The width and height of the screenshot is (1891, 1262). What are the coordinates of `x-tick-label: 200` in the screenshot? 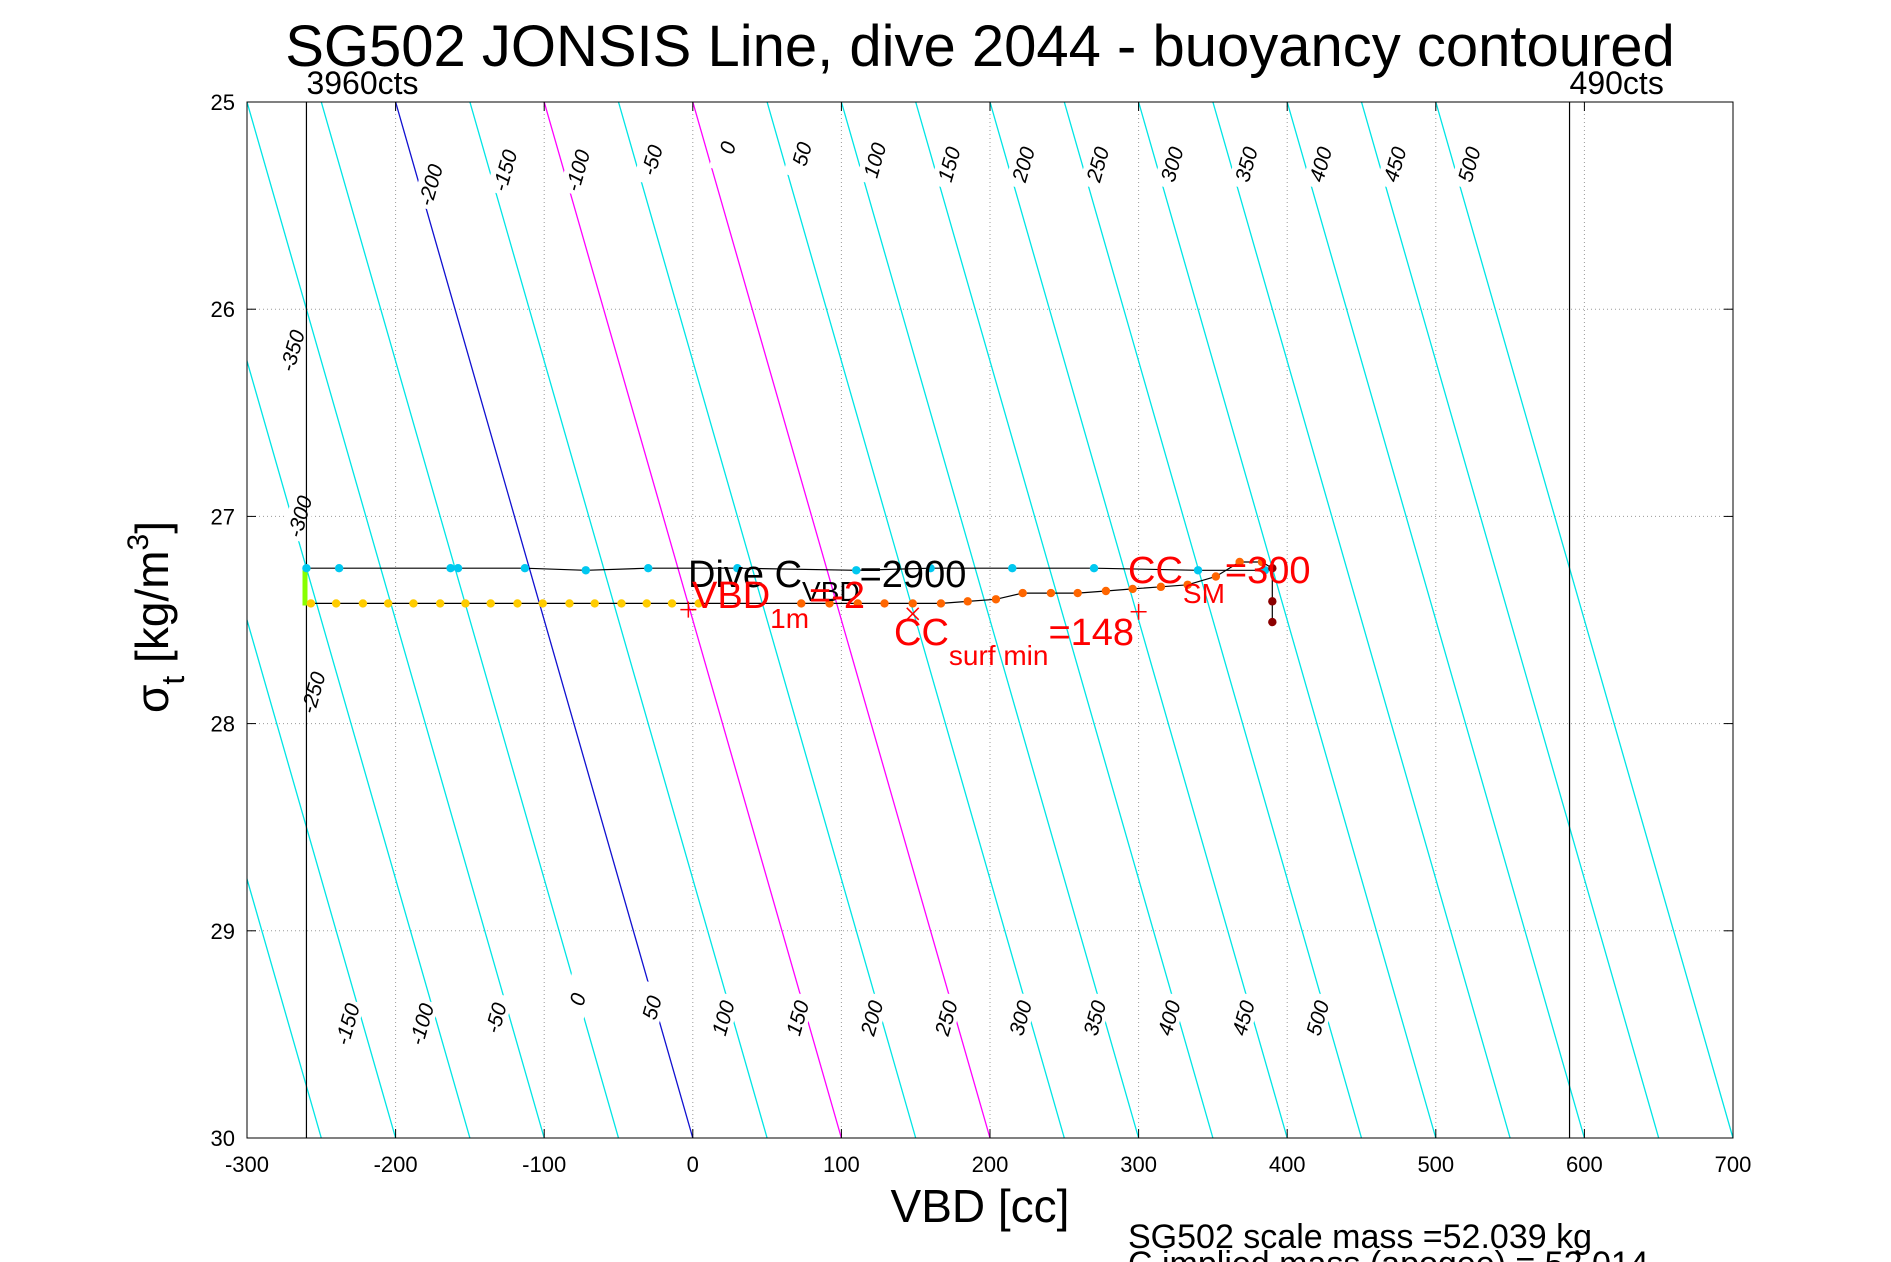 It's located at (990, 1164).